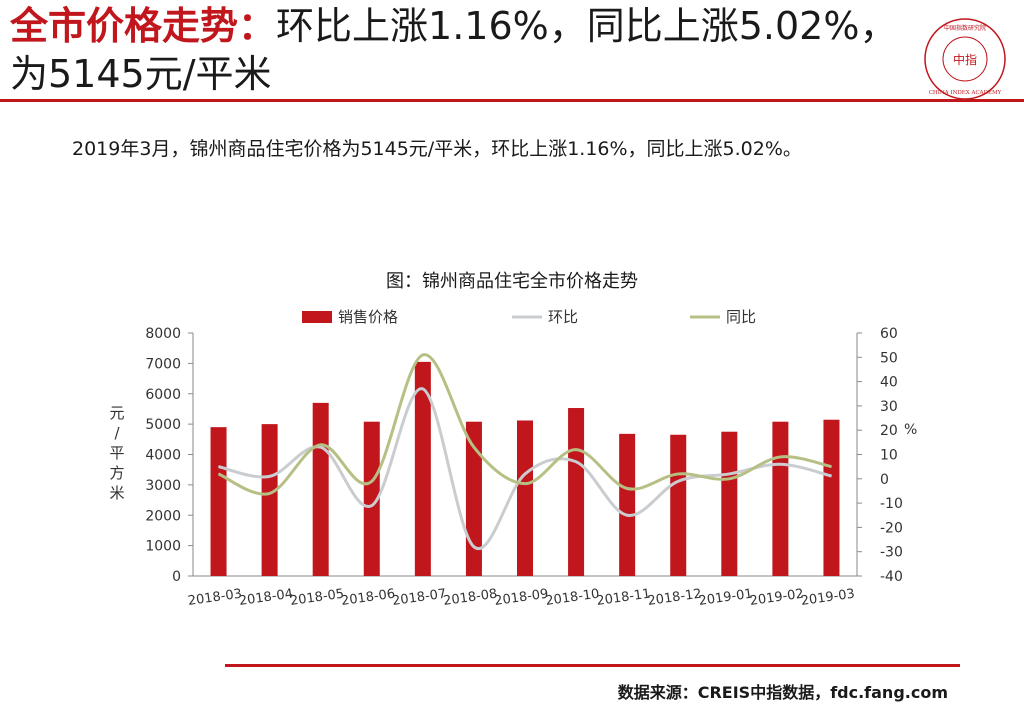  I want to click on y-tick-right-label: 40, so click(889, 383).